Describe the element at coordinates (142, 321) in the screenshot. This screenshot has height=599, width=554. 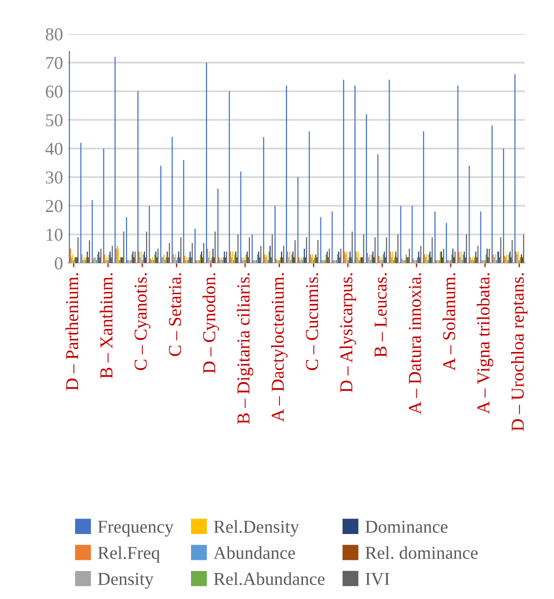
I see `x-tick-label: C – Cyanotis.` at that location.